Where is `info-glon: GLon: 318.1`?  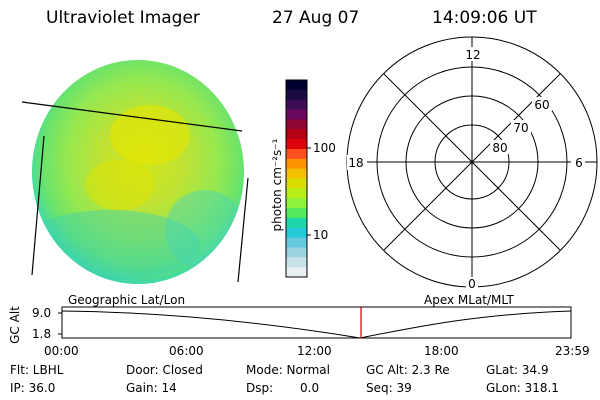 info-glon: GLon: 318.1 is located at coordinates (522, 388).